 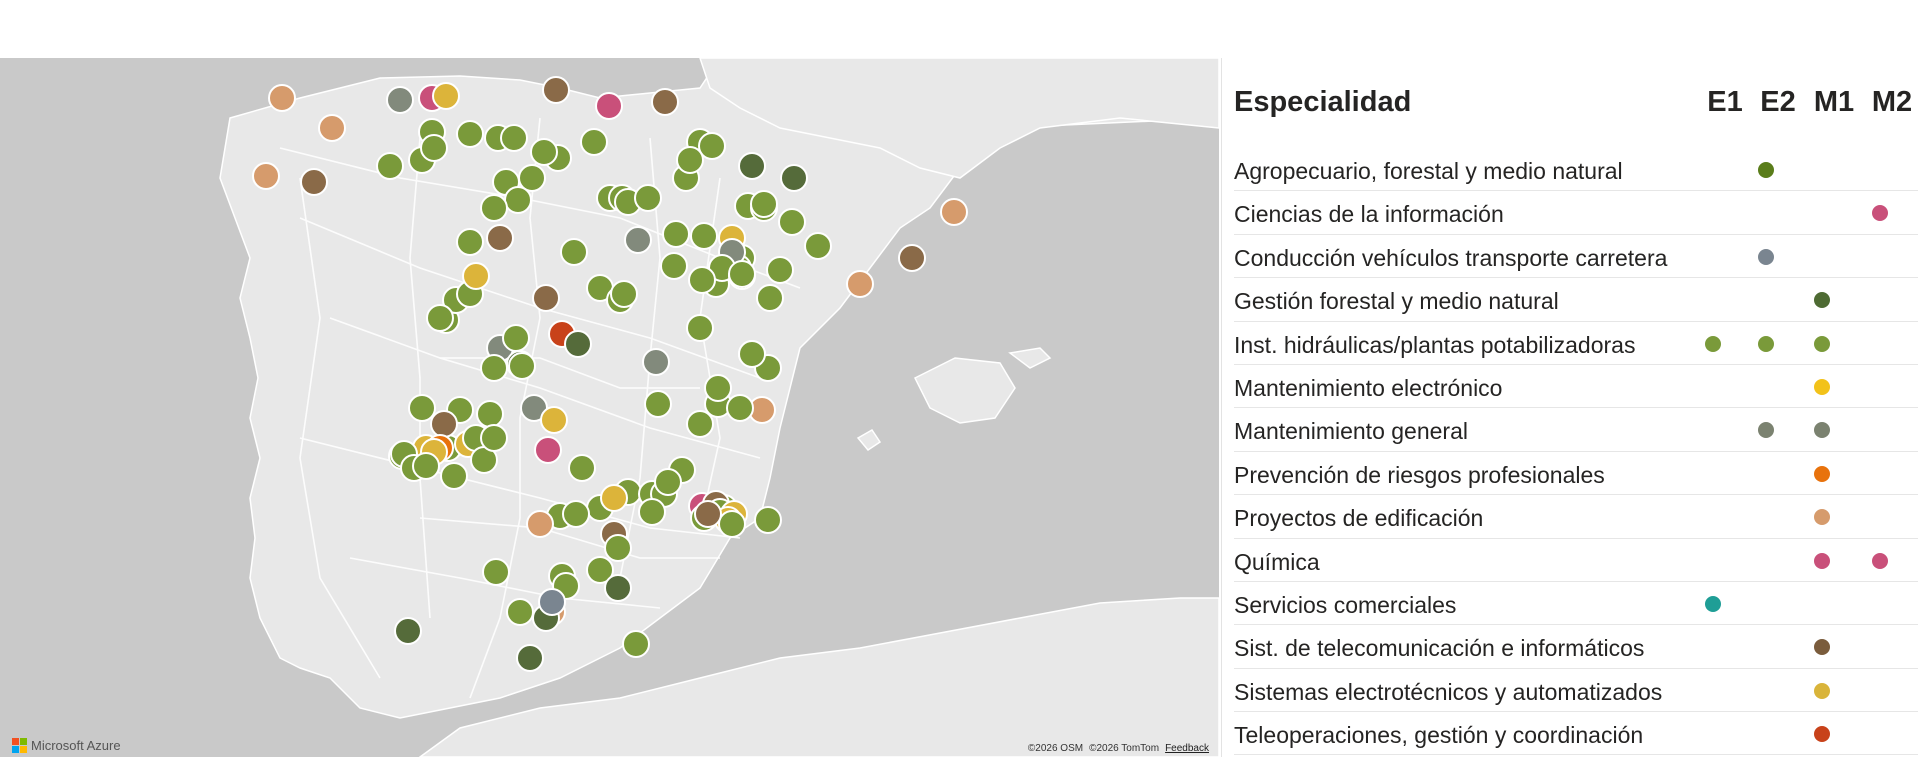 What do you see at coordinates (1448, 691) in the screenshot?
I see `legend-row-label: Sistemas electrotécnicos y automatizados` at bounding box center [1448, 691].